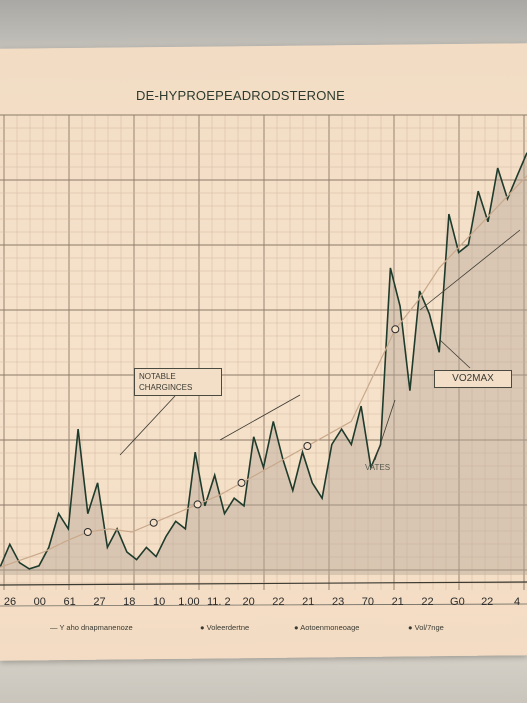 The image size is (527, 703). What do you see at coordinates (429, 627) in the screenshot?
I see `legend-label-4: Vol/7nge` at bounding box center [429, 627].